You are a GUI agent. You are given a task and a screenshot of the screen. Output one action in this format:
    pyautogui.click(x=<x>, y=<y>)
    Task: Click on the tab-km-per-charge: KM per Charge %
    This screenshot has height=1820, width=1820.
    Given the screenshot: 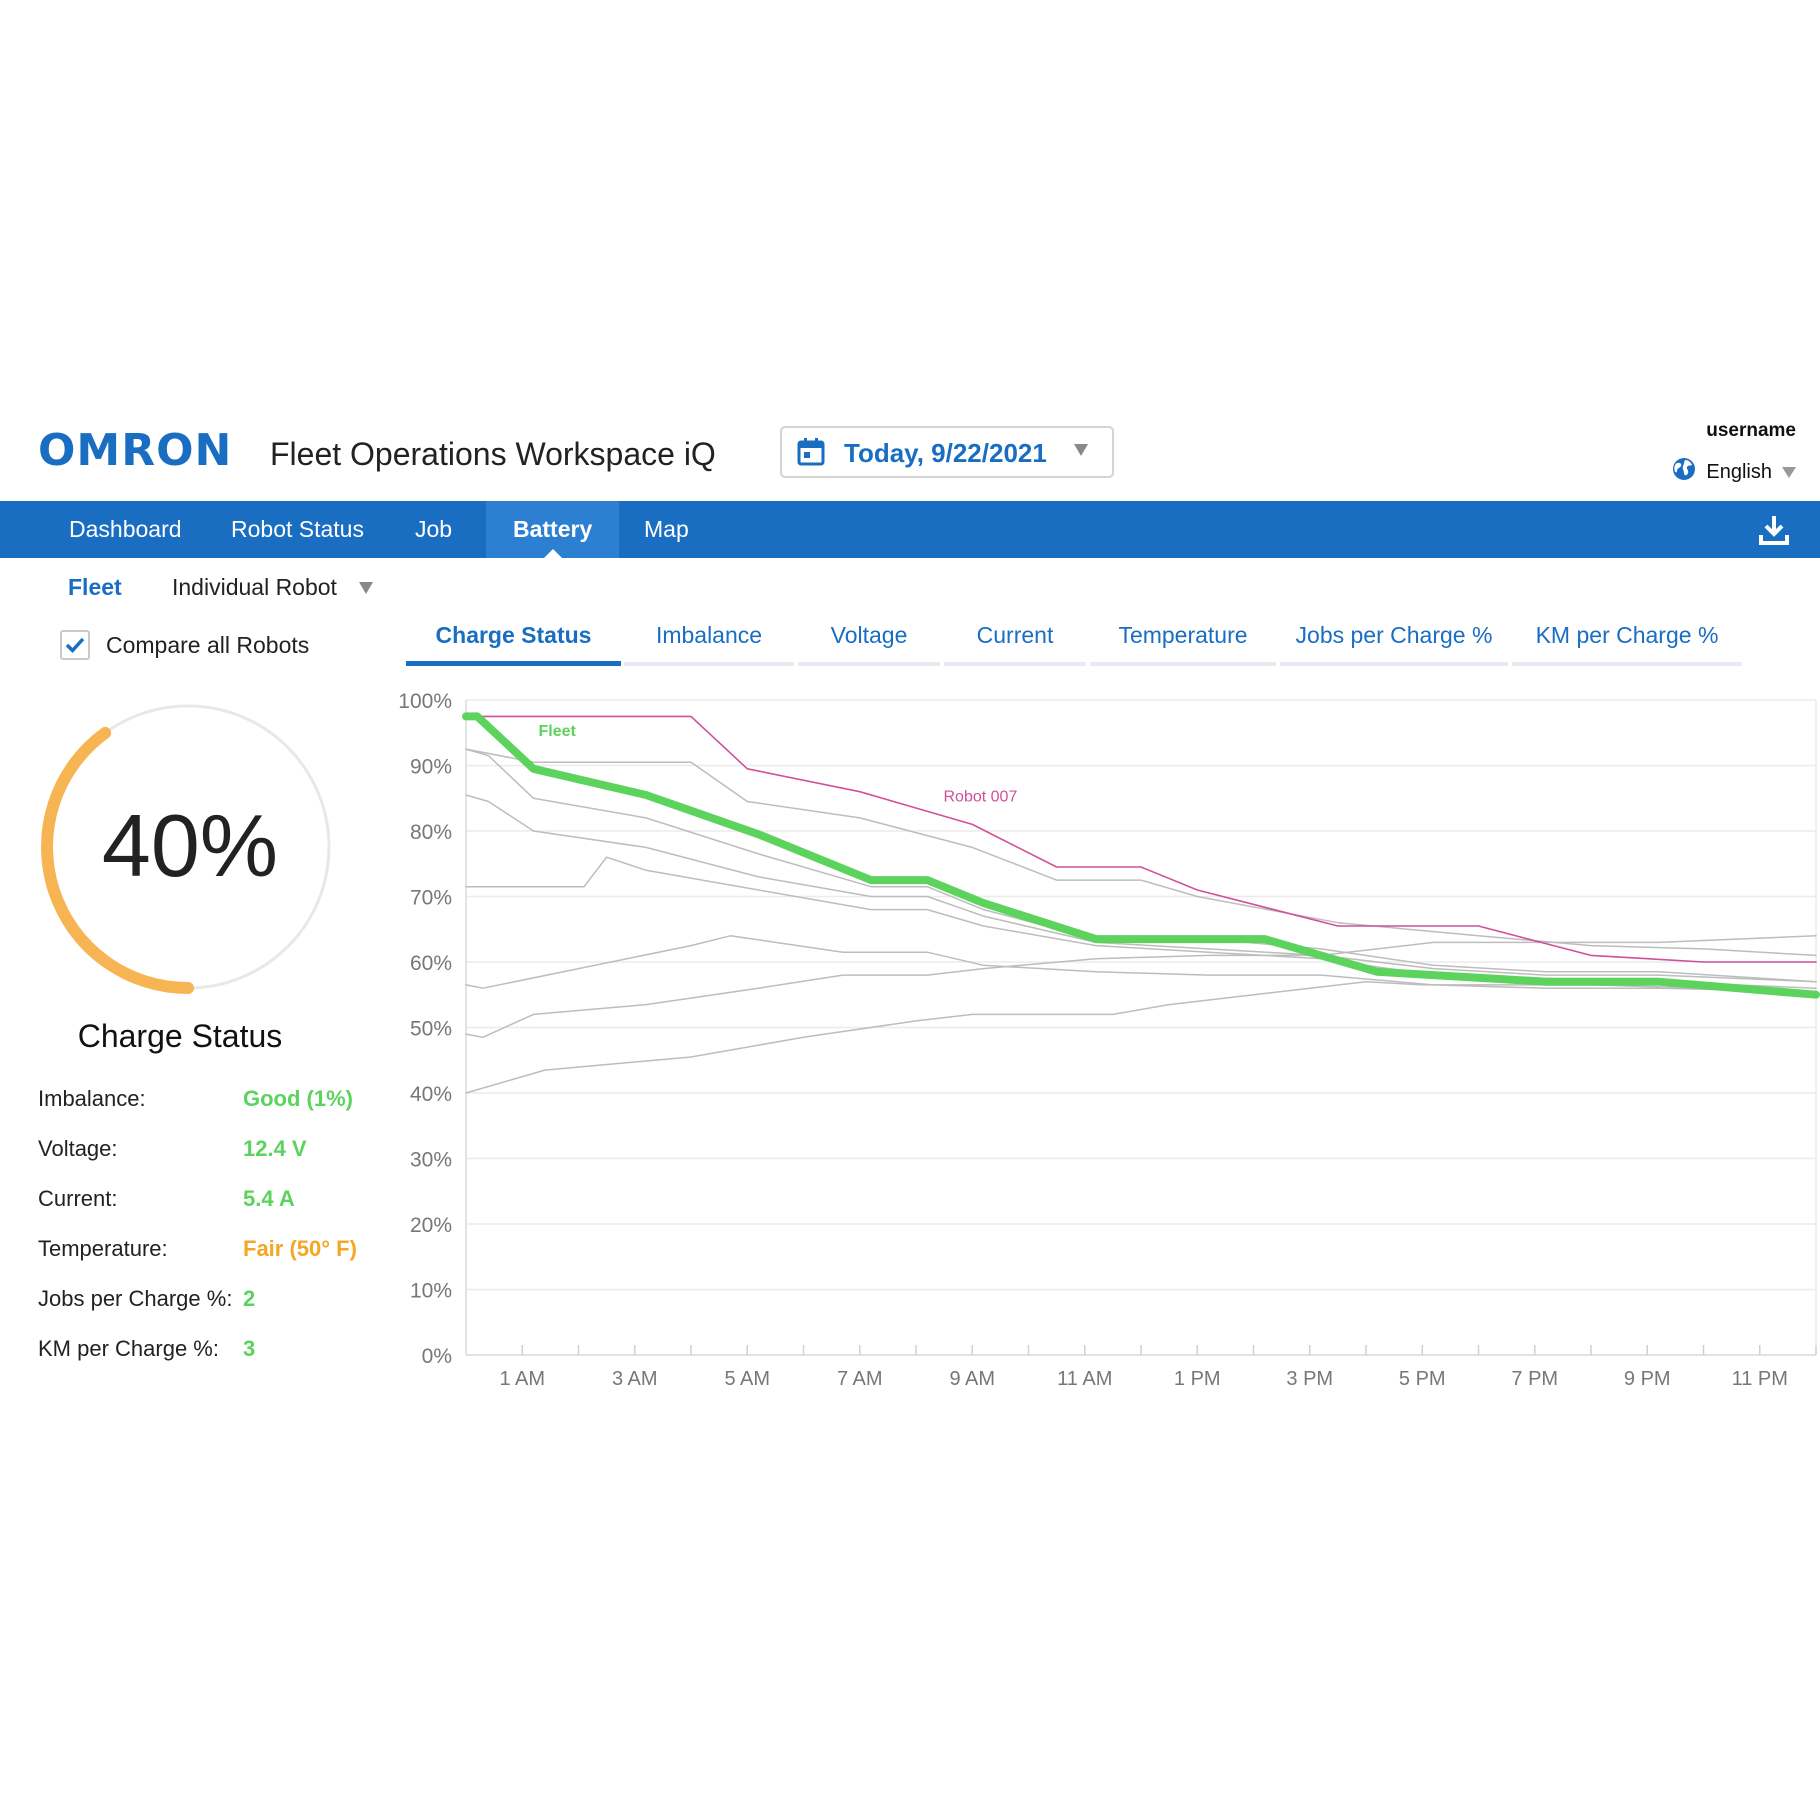 What is the action you would take?
    pyautogui.click(x=1627, y=644)
    